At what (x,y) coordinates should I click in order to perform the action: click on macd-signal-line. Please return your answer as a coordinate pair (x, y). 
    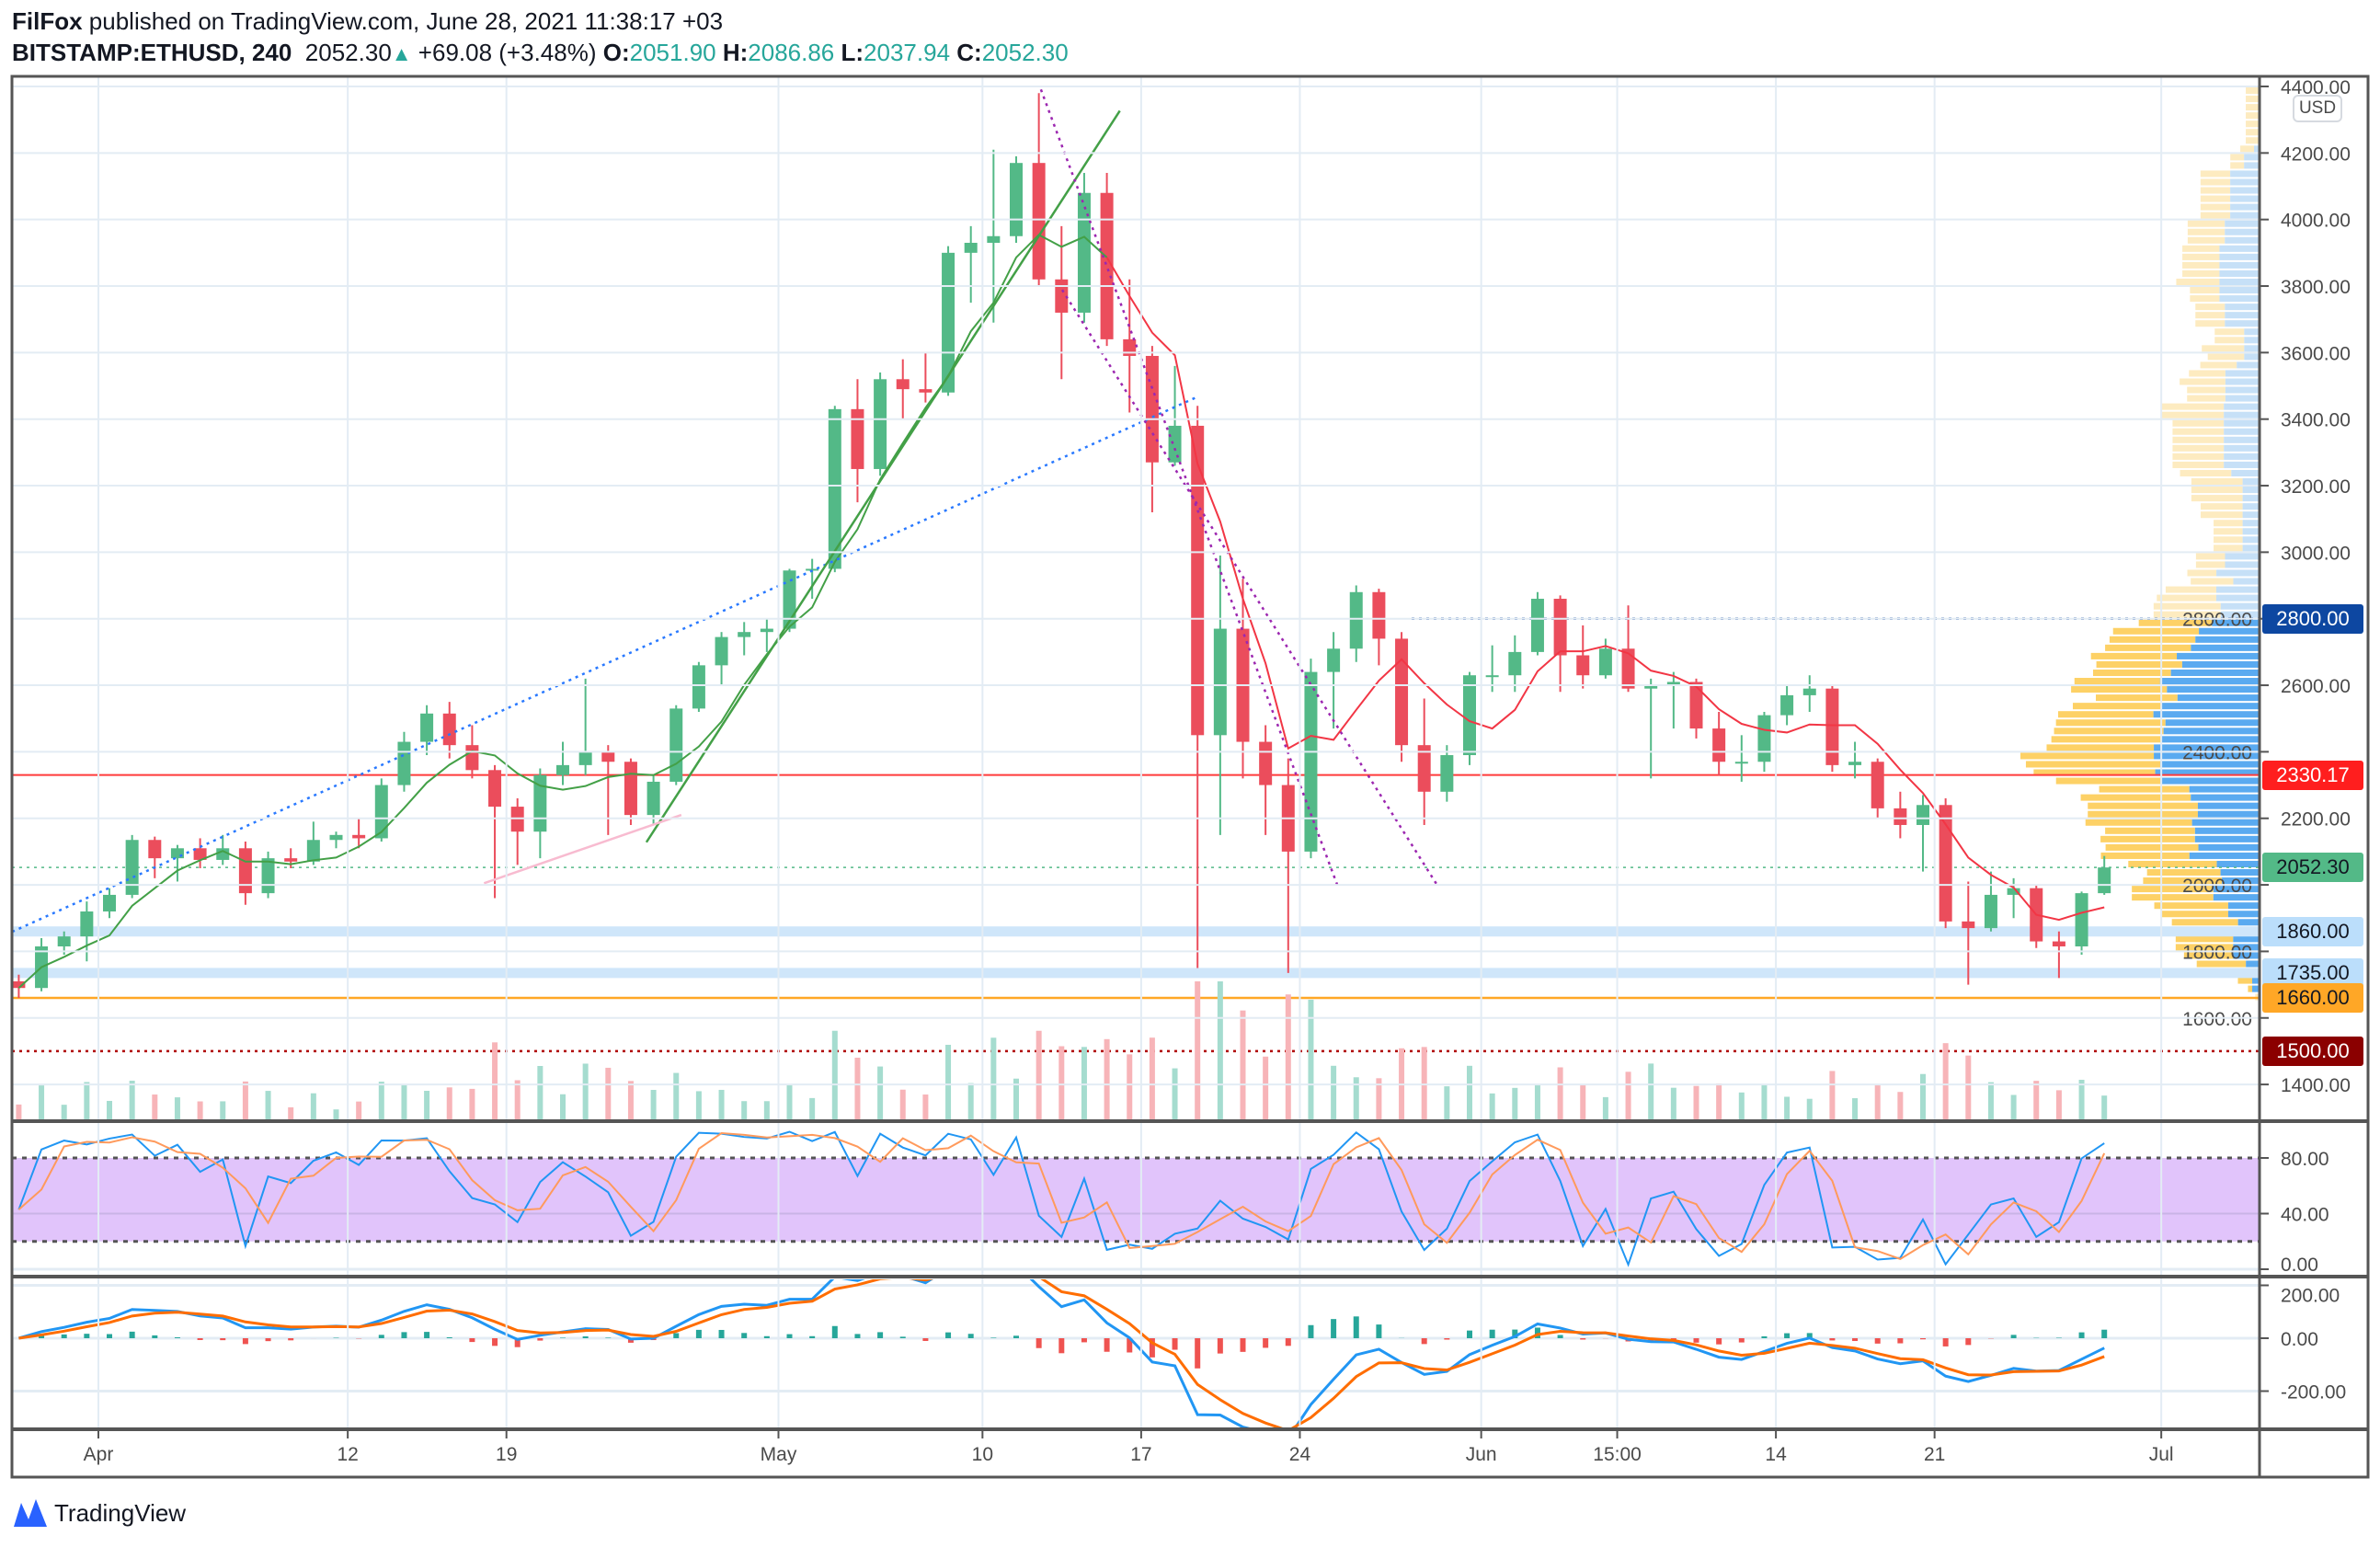
    Looking at the image, I should click on (1061, 1354).